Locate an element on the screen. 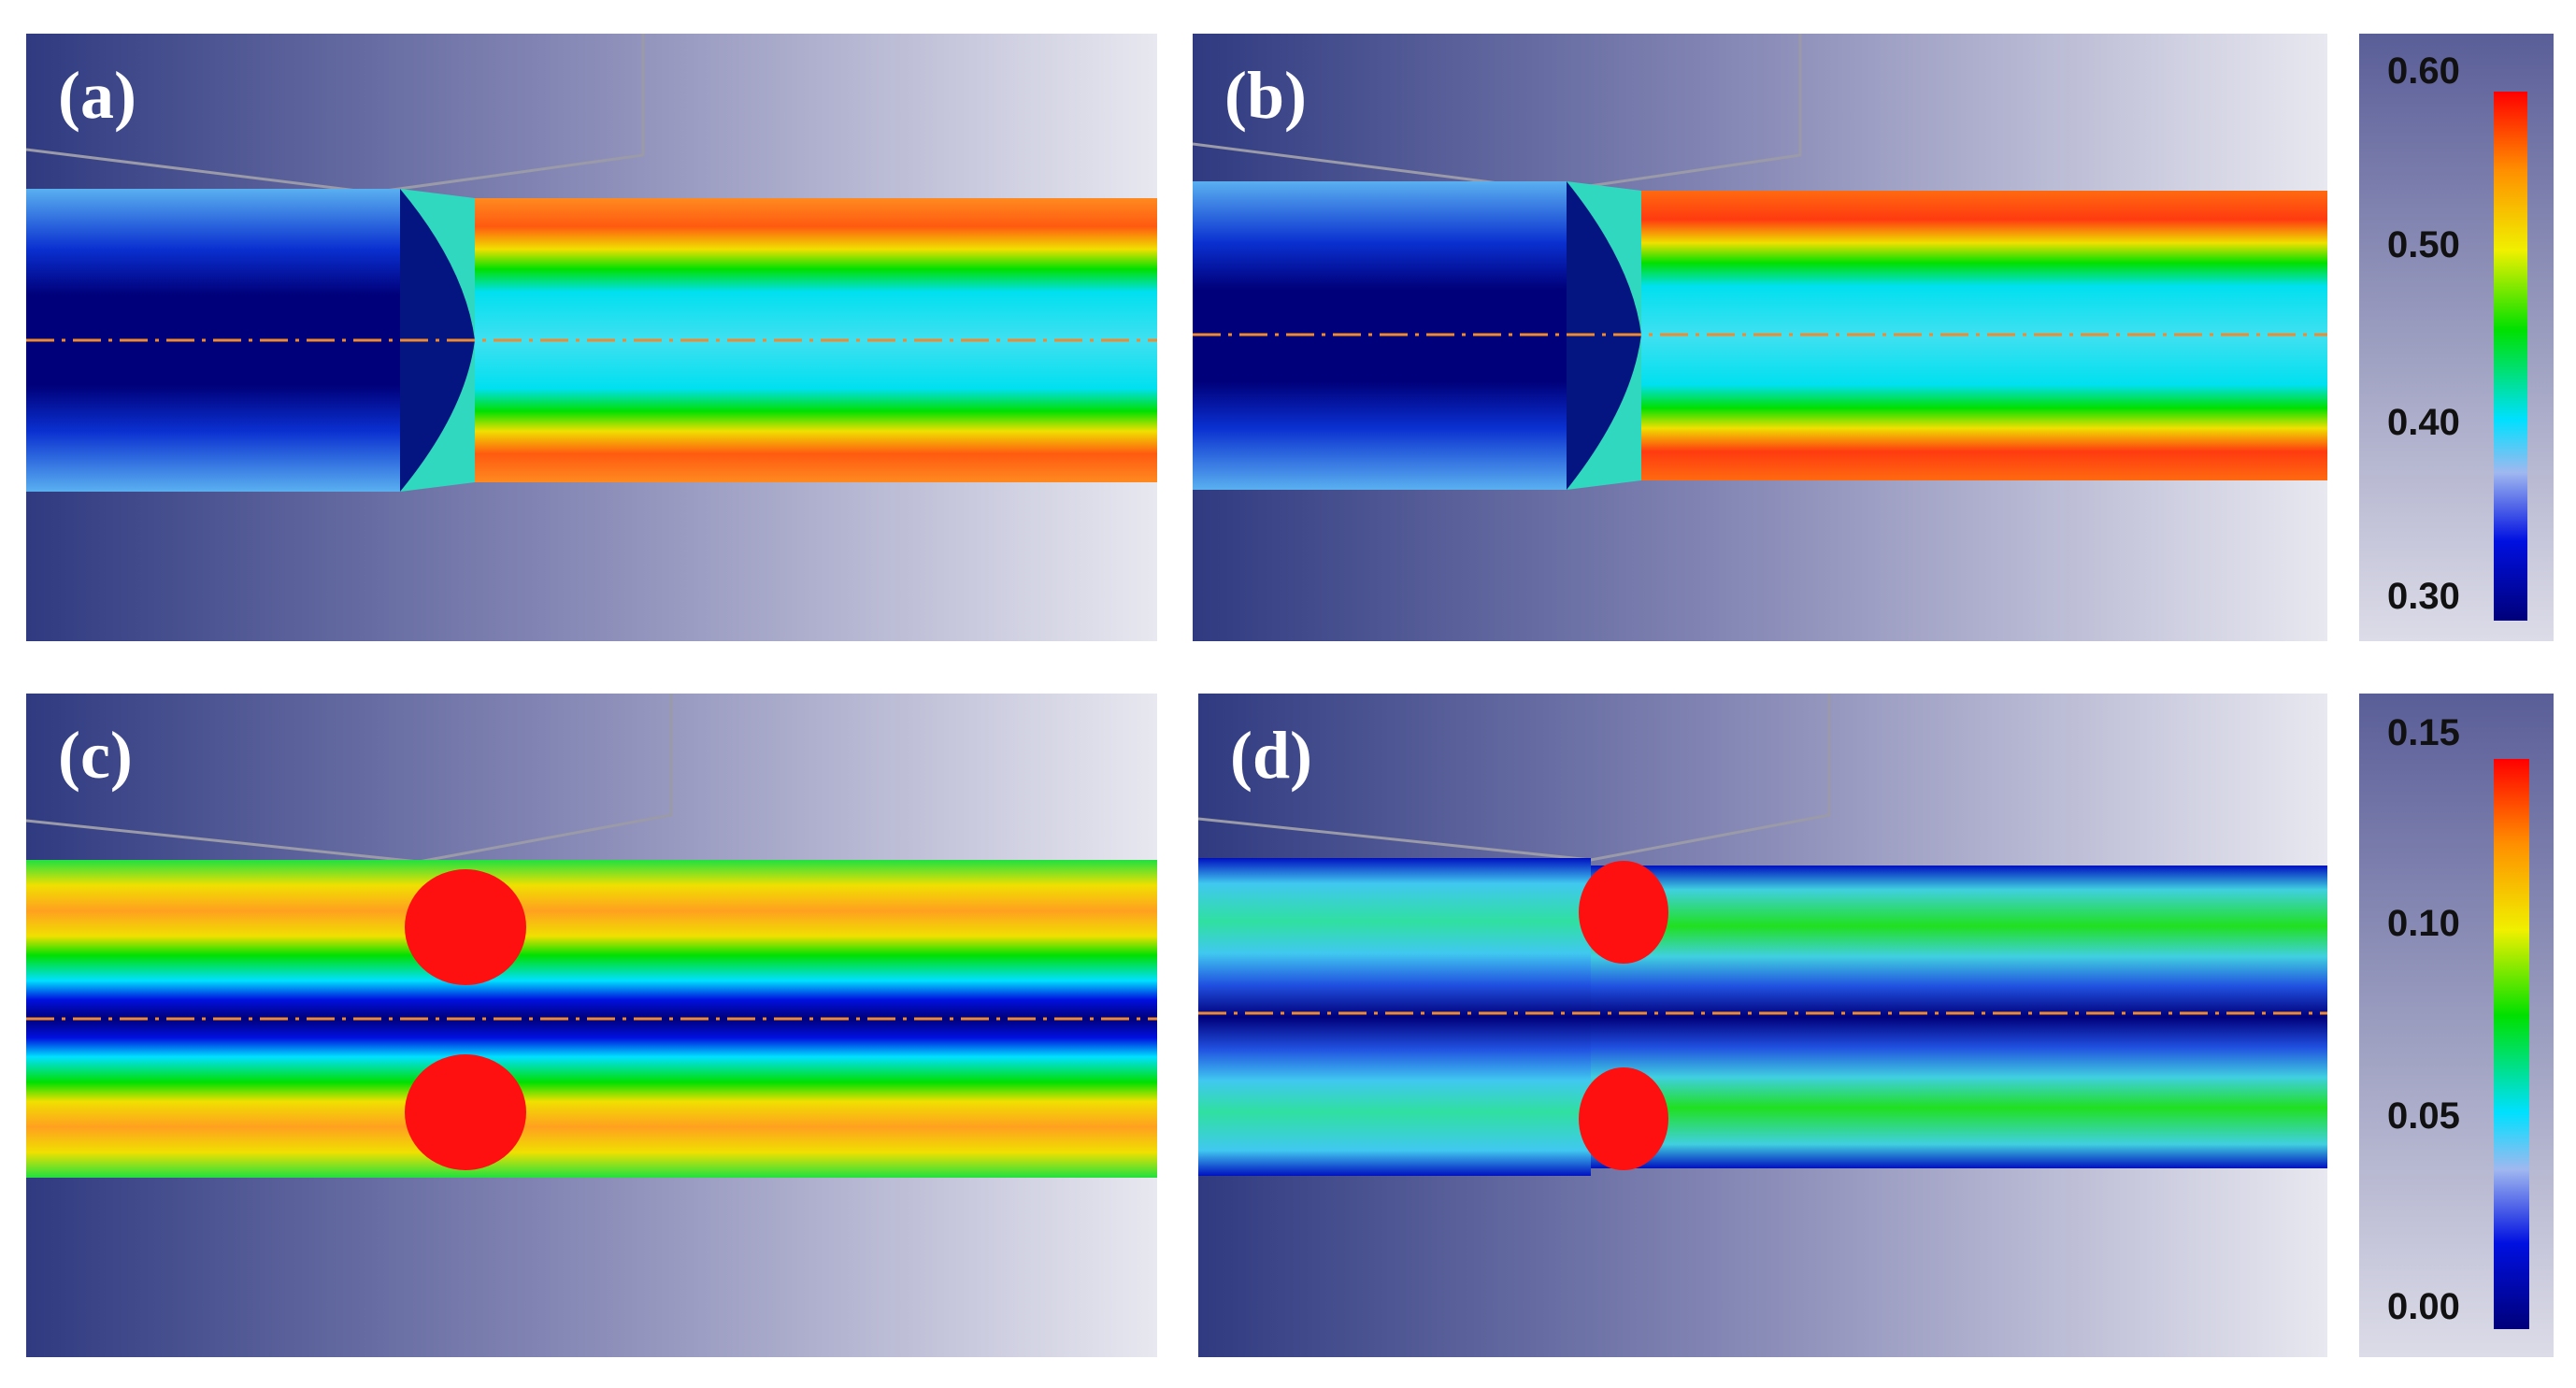 The width and height of the screenshot is (2576, 1388). panel-a-label: (a) is located at coordinates (97, 95).